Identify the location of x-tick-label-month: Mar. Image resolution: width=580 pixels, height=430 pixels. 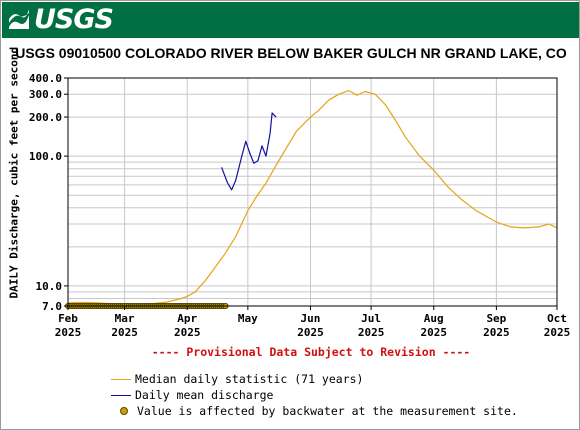
(125, 318).